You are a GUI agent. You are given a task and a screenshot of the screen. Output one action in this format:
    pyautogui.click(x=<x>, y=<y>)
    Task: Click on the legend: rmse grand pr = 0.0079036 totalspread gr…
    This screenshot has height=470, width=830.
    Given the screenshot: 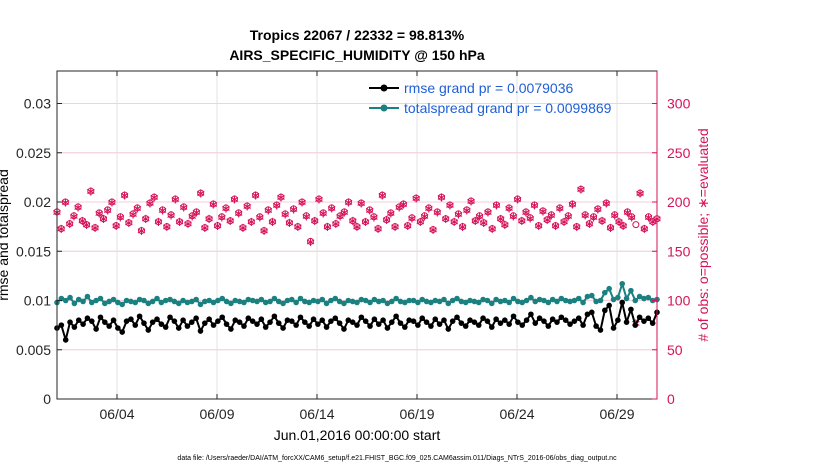 What is the action you would take?
    pyautogui.click(x=490, y=98)
    